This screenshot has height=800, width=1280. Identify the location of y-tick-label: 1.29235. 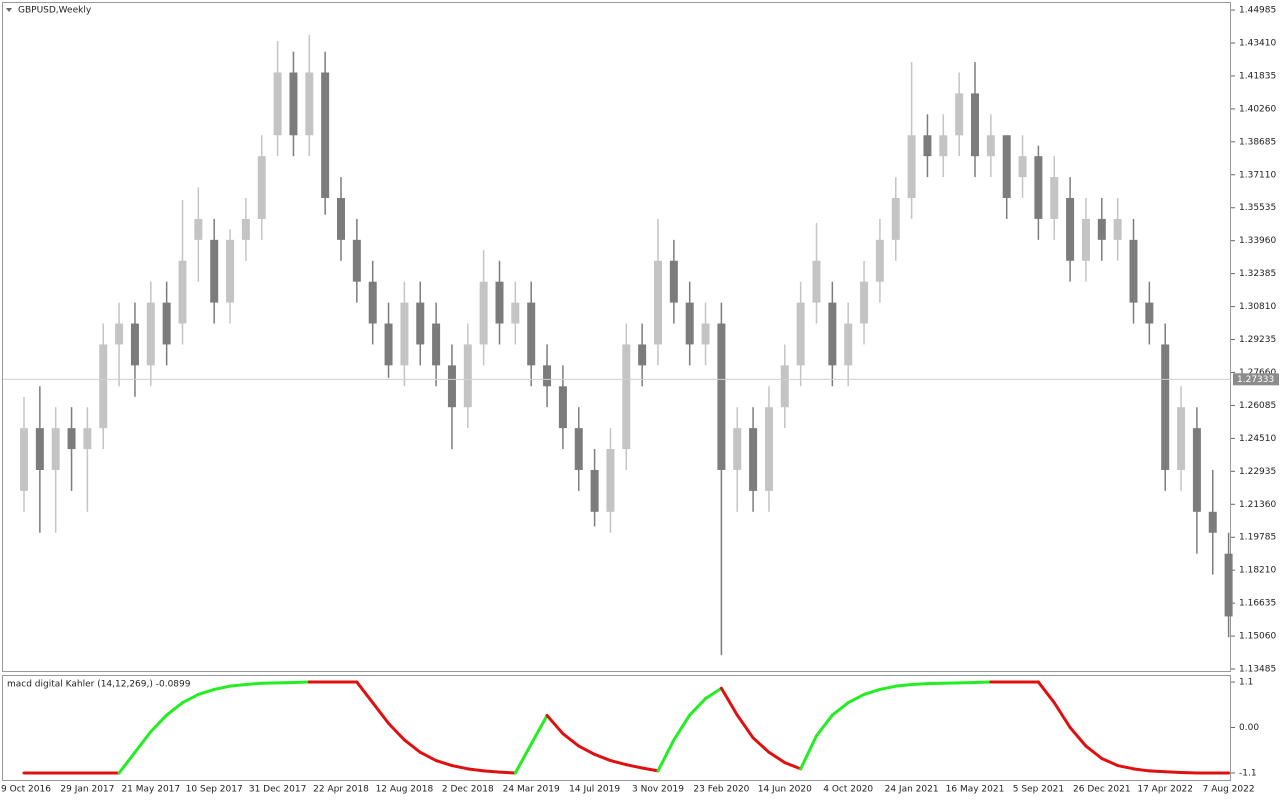
(1257, 340).